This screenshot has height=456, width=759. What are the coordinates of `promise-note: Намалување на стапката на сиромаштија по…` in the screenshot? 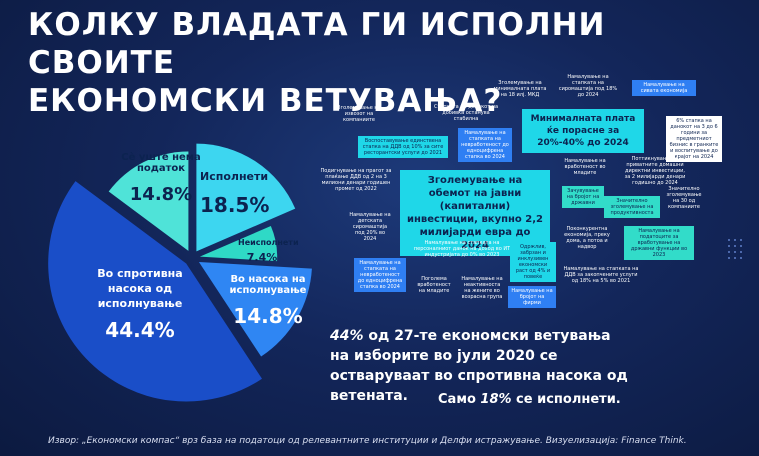 It's located at (588, 86).